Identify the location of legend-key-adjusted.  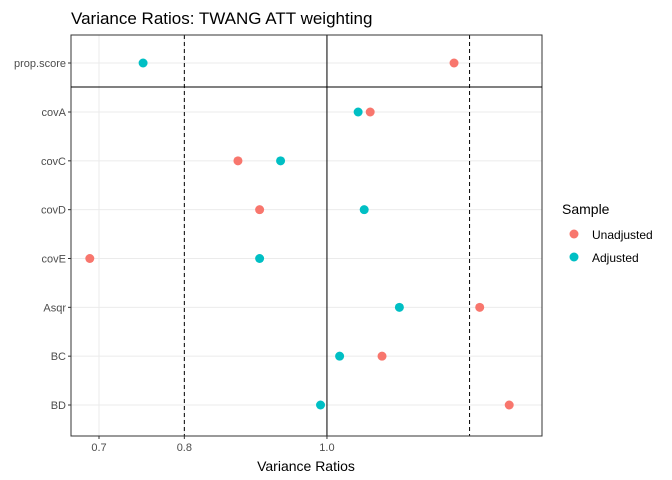
(574, 257).